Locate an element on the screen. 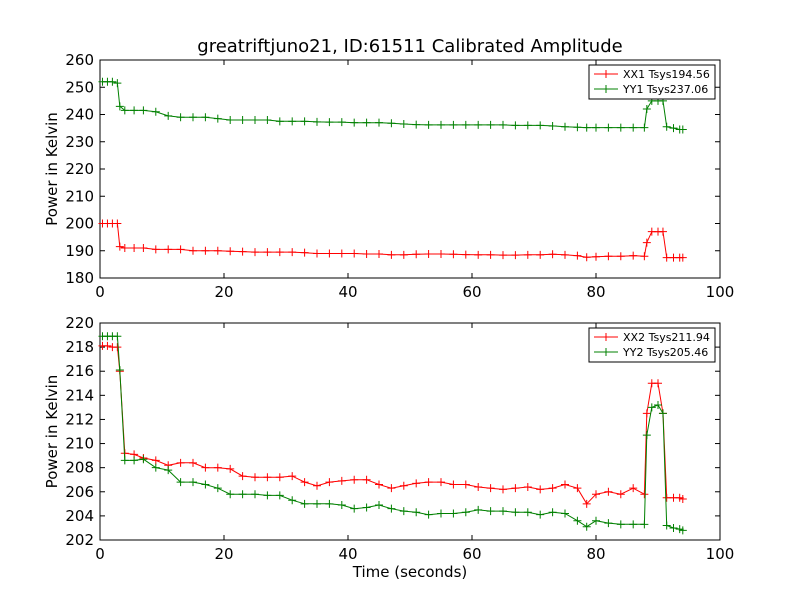 This screenshot has width=800, height=600. y-tick-label: 260 is located at coordinates (79, 60).